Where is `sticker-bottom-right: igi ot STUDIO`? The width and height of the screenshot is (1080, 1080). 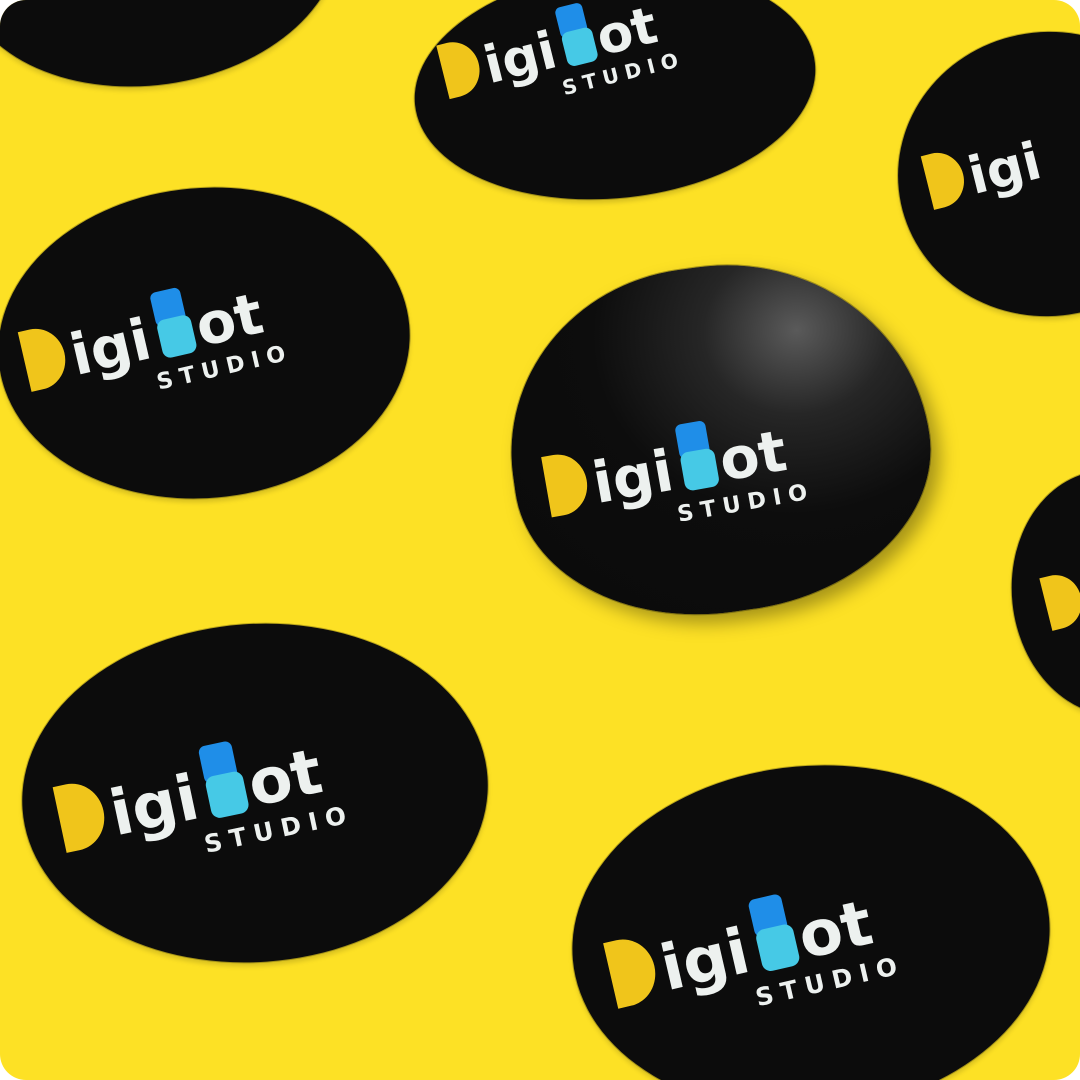 sticker-bottom-right: igi ot STUDIO is located at coordinates (811, 912).